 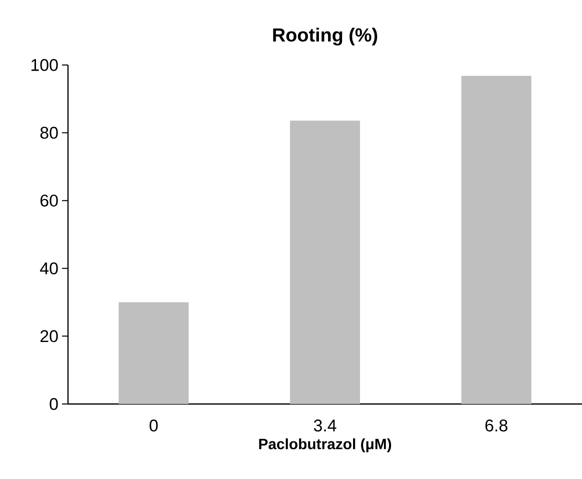 What do you see at coordinates (325, 426) in the screenshot?
I see `x-tick-label: 3.4` at bounding box center [325, 426].